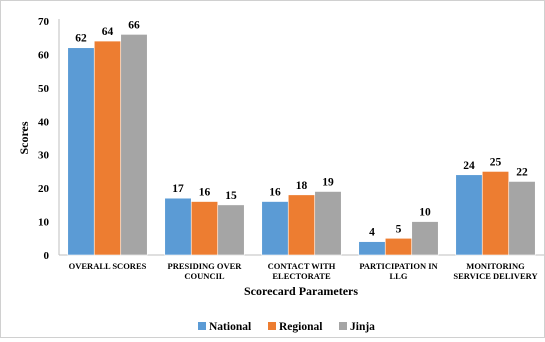 This screenshot has height=342, width=545. Describe the element at coordinates (44, 156) in the screenshot. I see `y-tick-label: 30` at that location.